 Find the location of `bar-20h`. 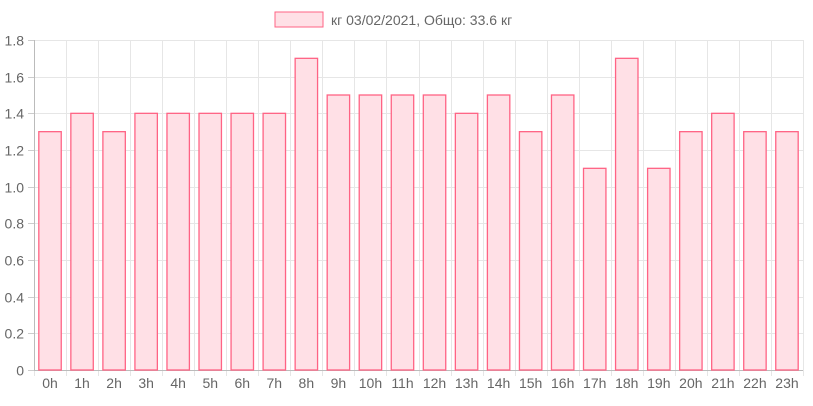

bar-20h is located at coordinates (690, 251).